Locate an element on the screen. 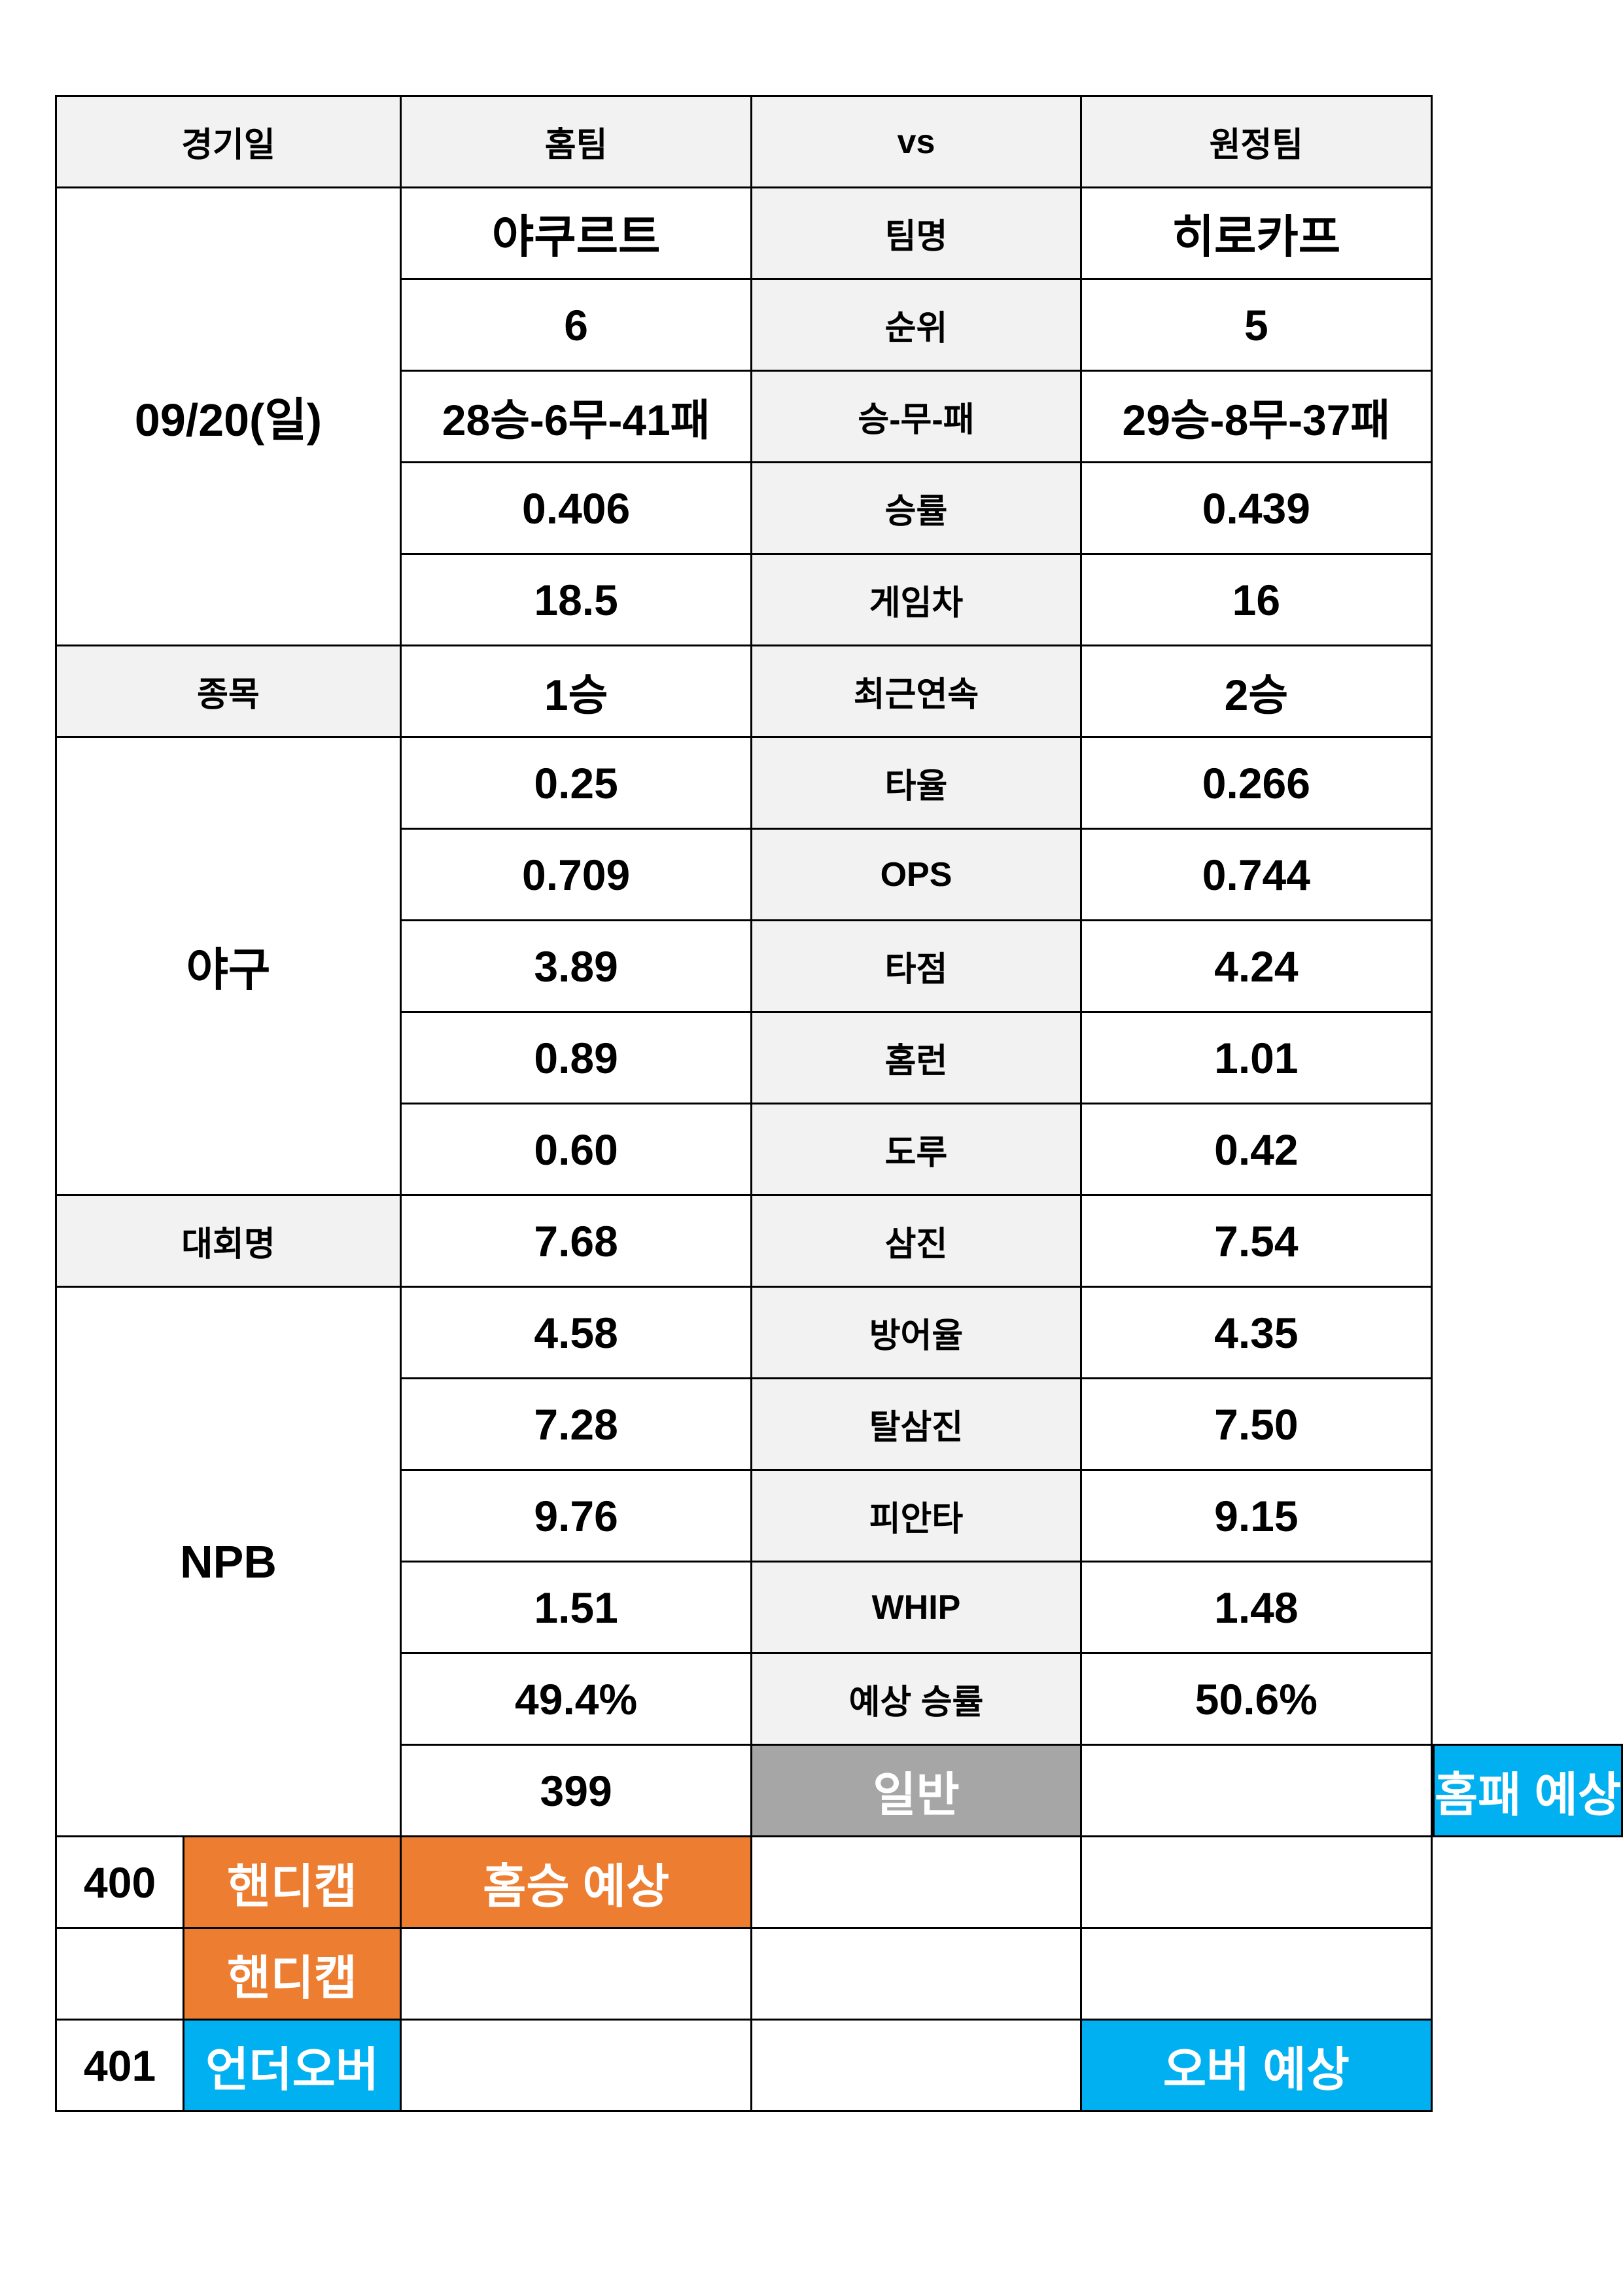 This screenshot has height=2296, width=1623. stat-row: 0.60 도루 0.42 is located at coordinates (839, 1150).